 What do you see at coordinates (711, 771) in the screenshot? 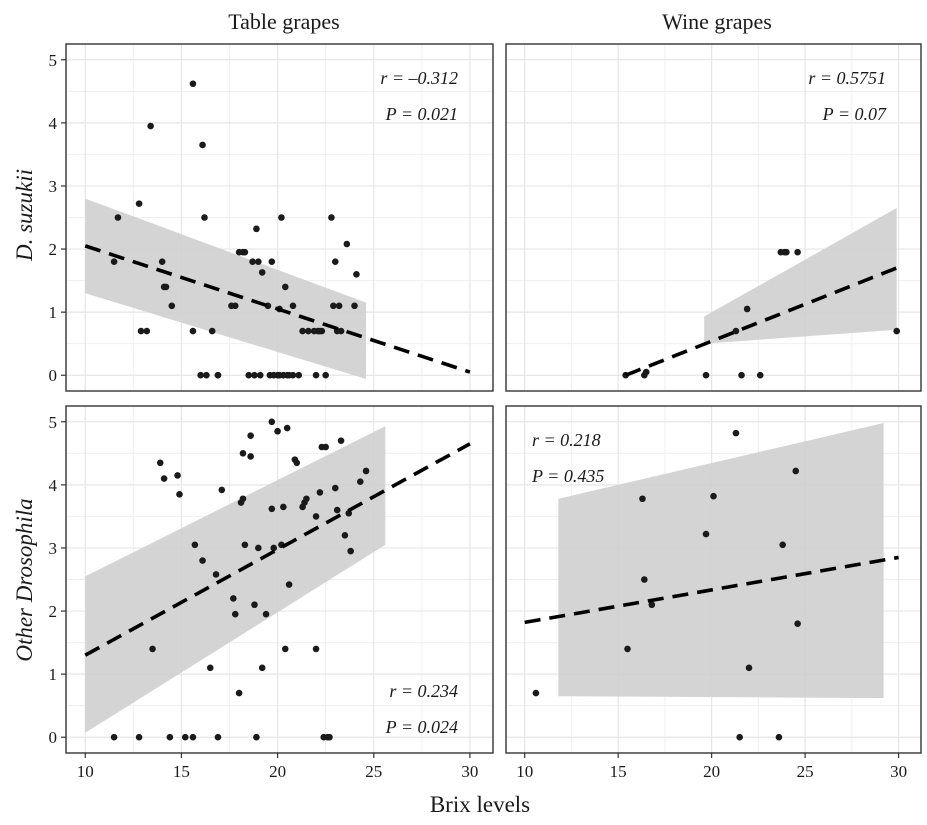
I see `x-tick-label: 20` at bounding box center [711, 771].